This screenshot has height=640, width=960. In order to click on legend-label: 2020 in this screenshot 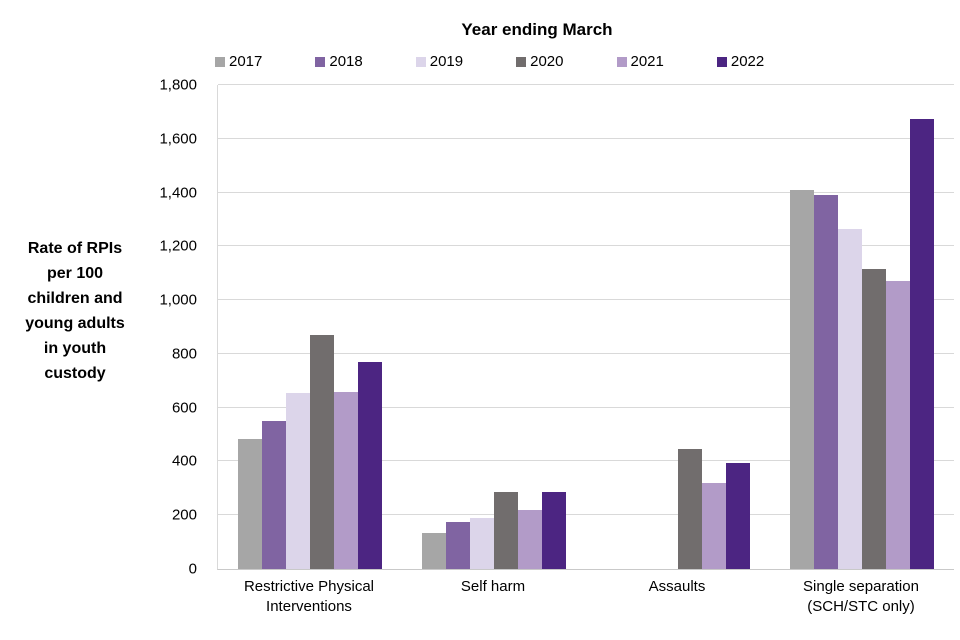, I will do `click(547, 61)`.